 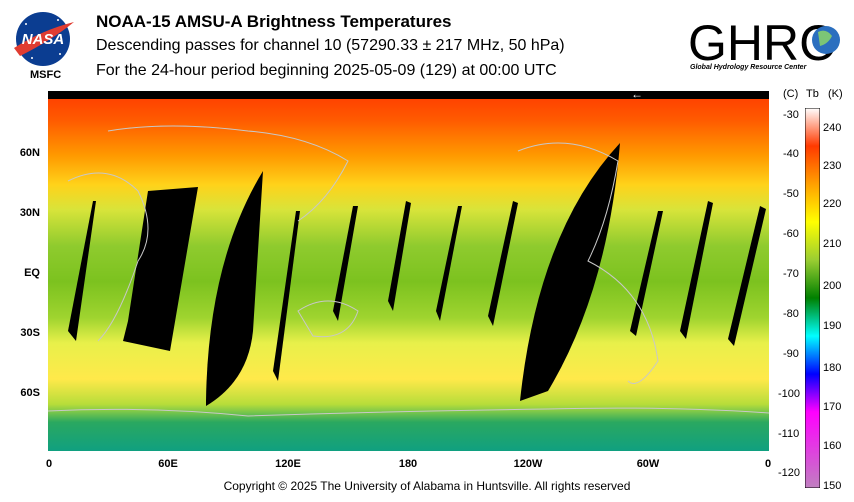 I want to click on page-title: NOAA-15 AMSU-A Brightness Temperatures, so click(x=274, y=21).